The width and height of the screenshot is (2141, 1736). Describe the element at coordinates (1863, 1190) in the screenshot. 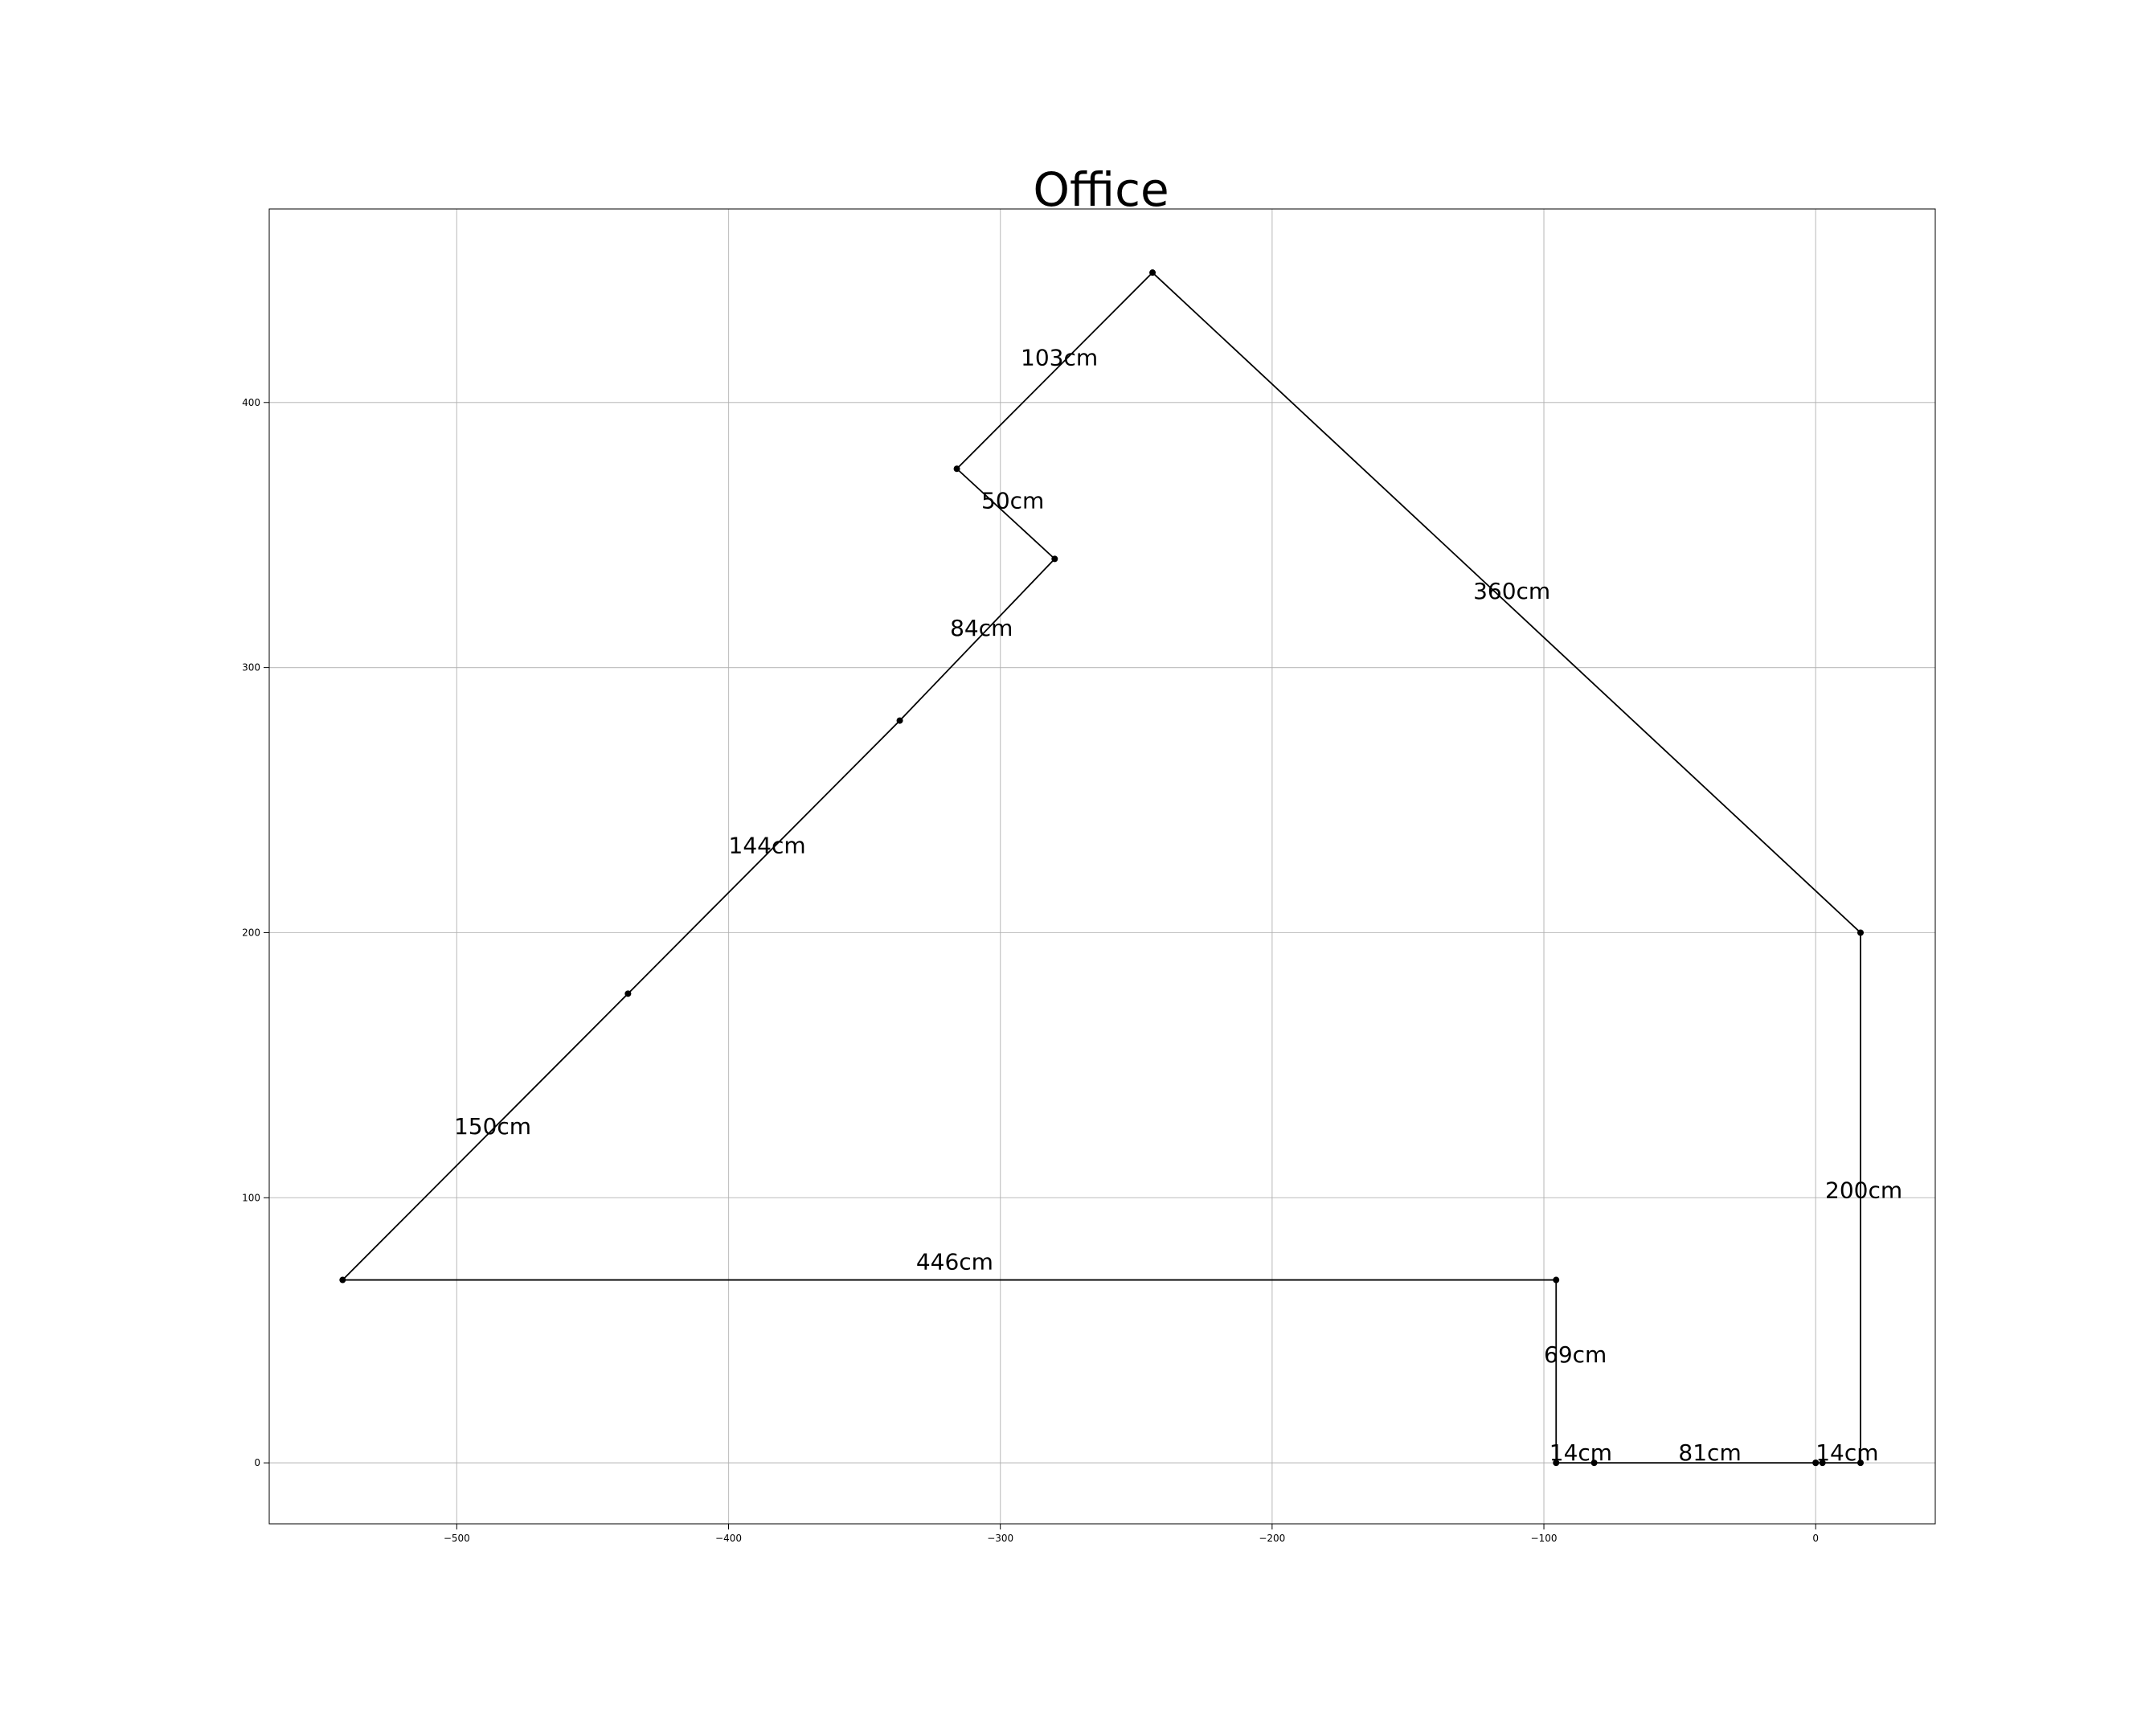

I see `segment-length-label: 200cm` at that location.